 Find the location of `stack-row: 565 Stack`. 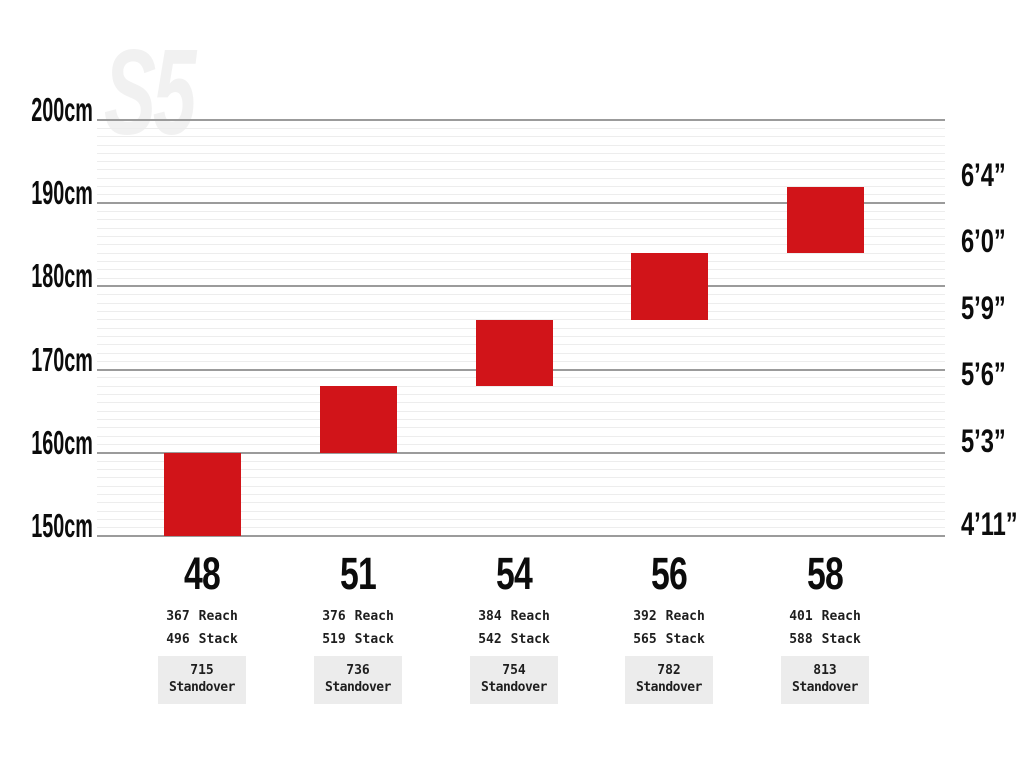

stack-row: 565 Stack is located at coordinates (669, 640).